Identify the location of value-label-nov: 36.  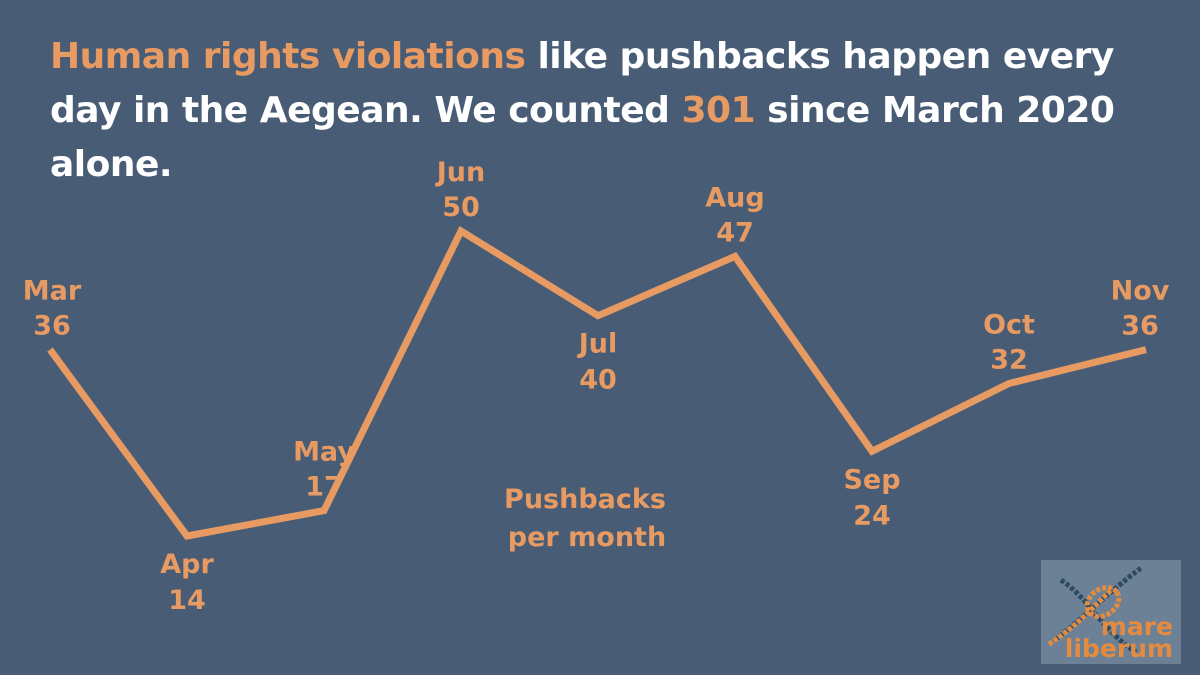
(1140, 326).